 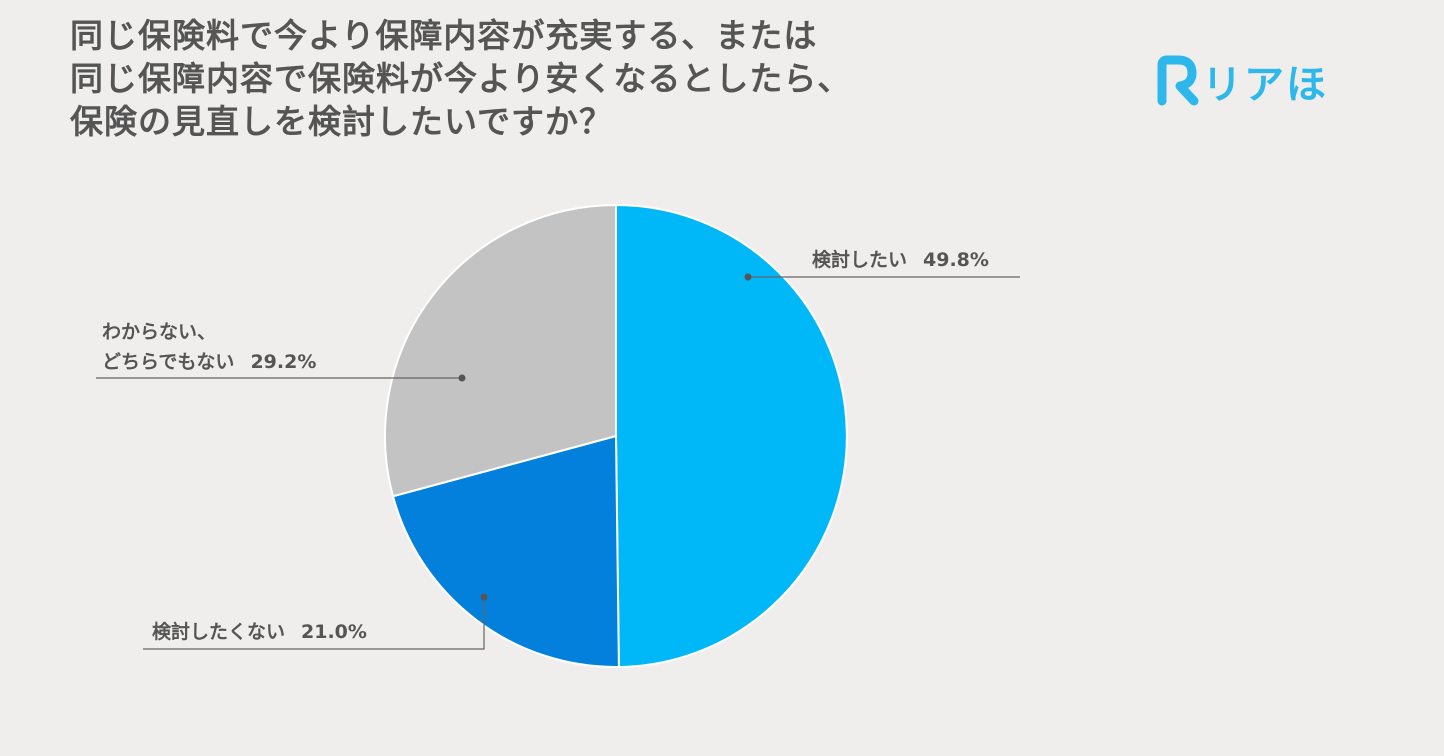 What do you see at coordinates (283, 362) in the screenshot?
I see `slice-value-3: 29.2%` at bounding box center [283, 362].